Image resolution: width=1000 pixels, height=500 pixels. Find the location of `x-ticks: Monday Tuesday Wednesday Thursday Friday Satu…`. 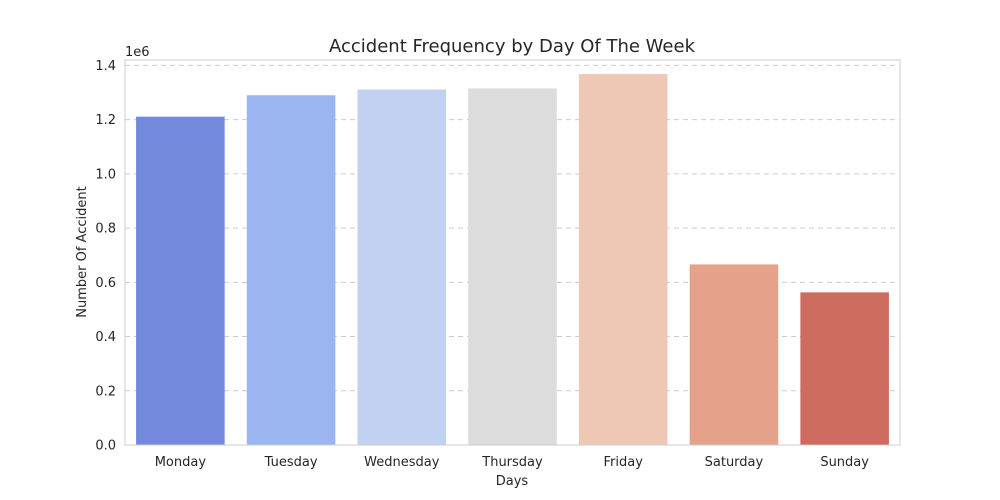

x-ticks: Monday Tuesday Wednesday Thursday Friday Satu… is located at coordinates (512, 462).